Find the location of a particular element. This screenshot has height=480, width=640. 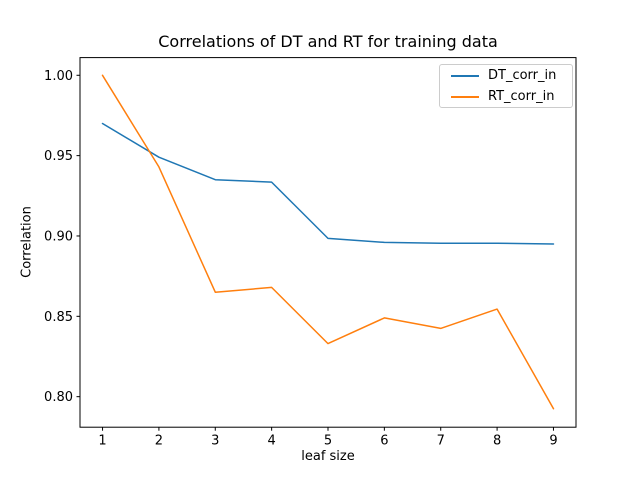

x-tick-label: 3 is located at coordinates (215, 441).